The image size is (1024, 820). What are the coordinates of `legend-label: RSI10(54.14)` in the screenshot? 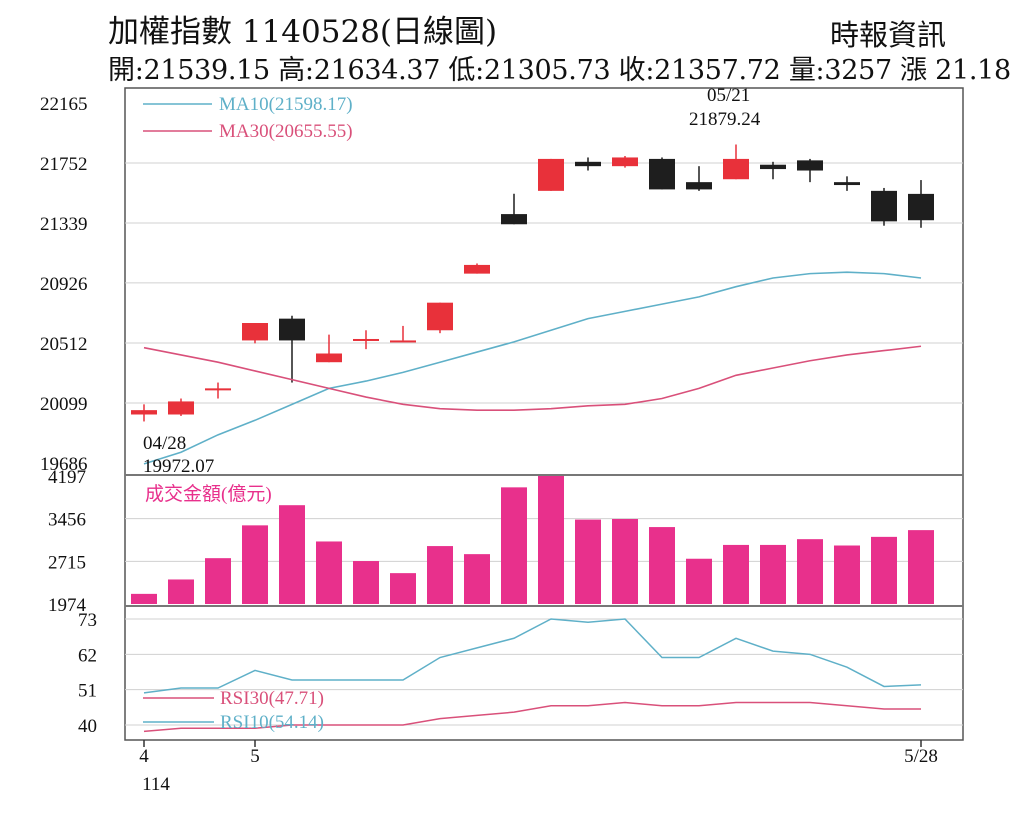 It's located at (272, 722).